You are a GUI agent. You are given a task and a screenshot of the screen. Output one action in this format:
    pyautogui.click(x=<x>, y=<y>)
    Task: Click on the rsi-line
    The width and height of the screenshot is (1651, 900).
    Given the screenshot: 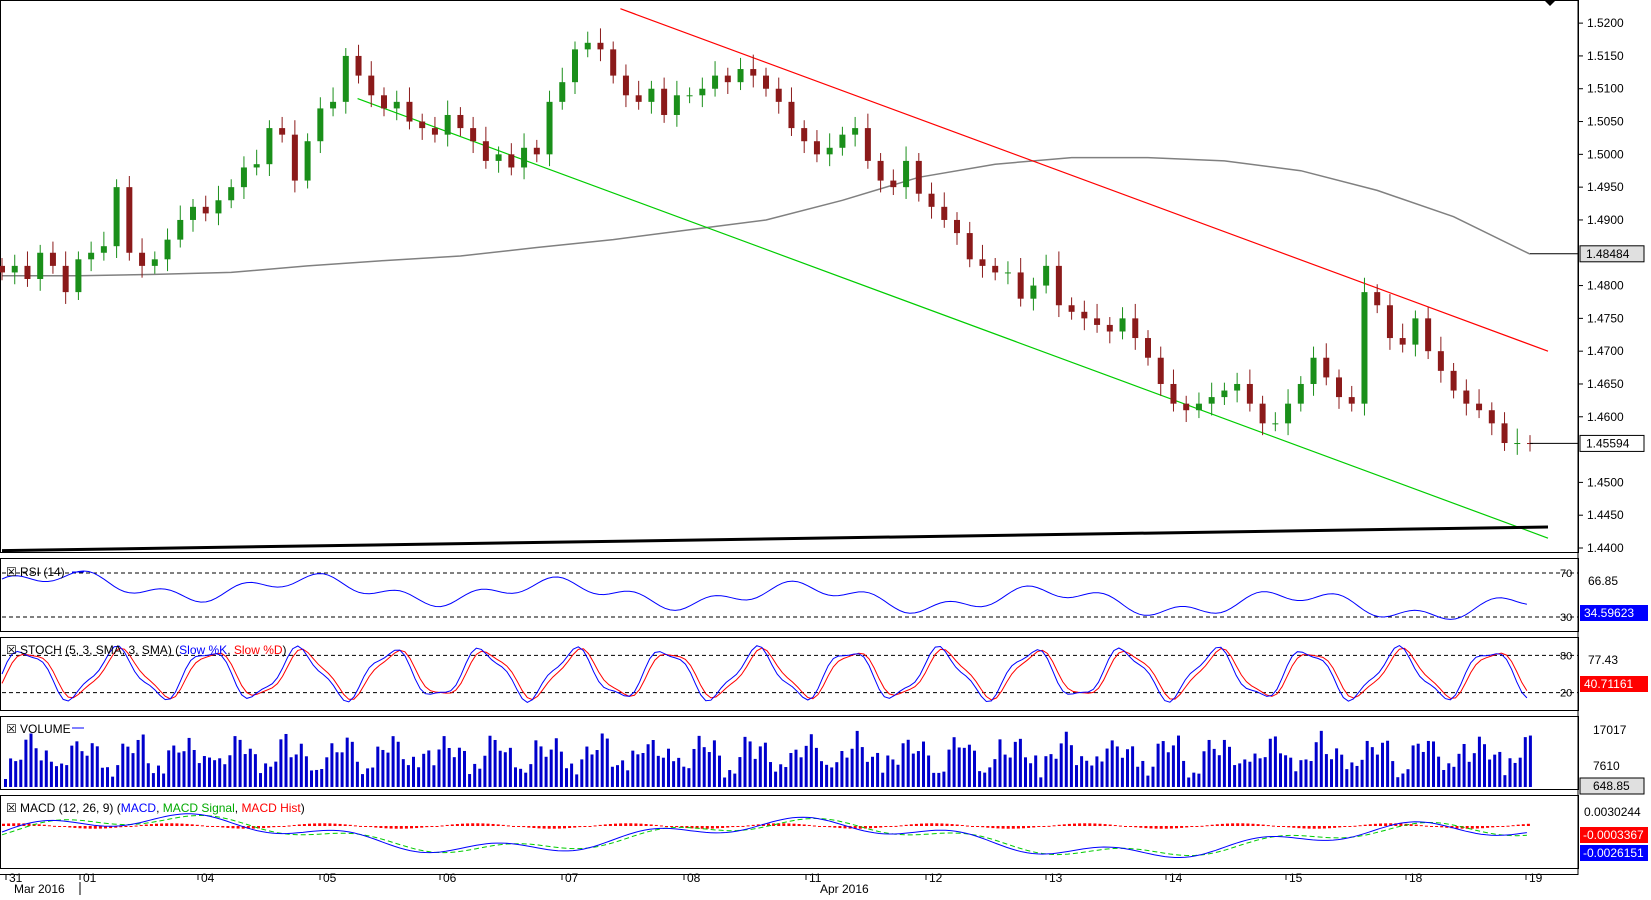 What is the action you would take?
    pyautogui.click(x=764, y=595)
    